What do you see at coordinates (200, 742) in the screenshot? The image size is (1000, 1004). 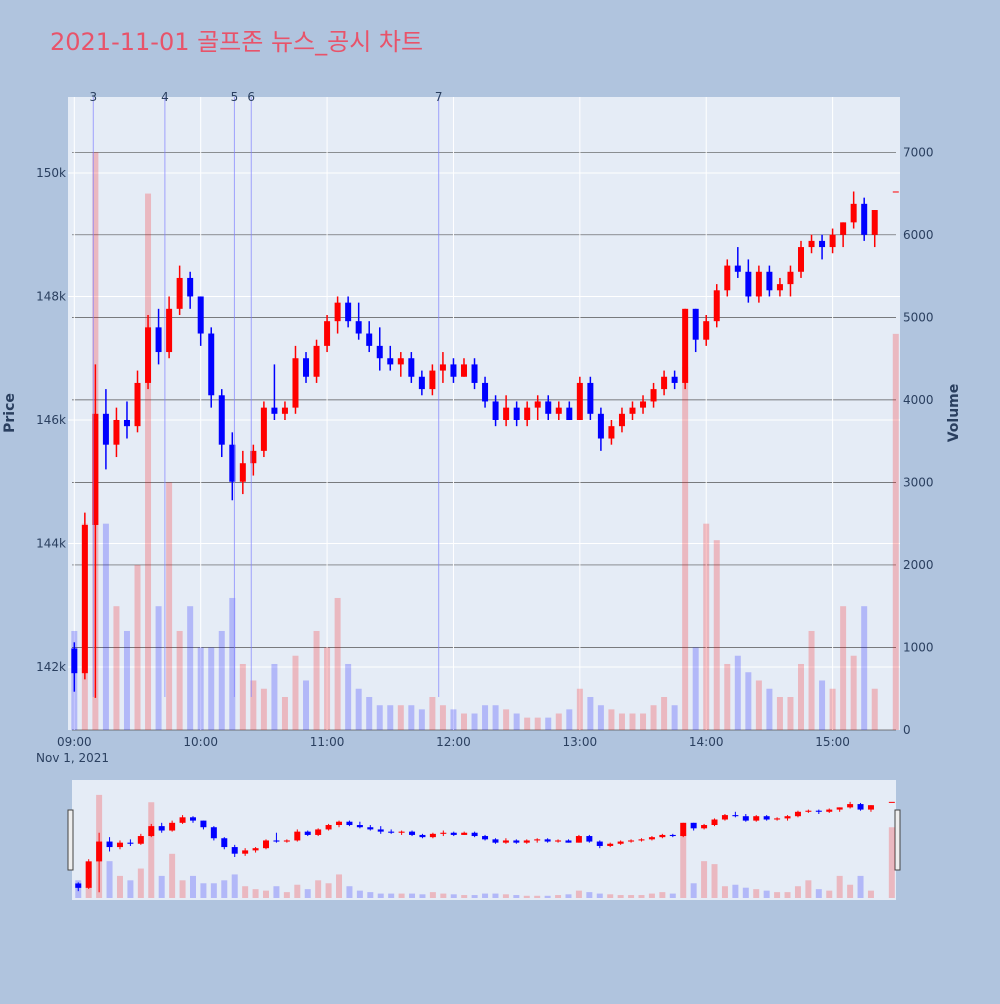 I see `x-tick-label: 10:00` at bounding box center [200, 742].